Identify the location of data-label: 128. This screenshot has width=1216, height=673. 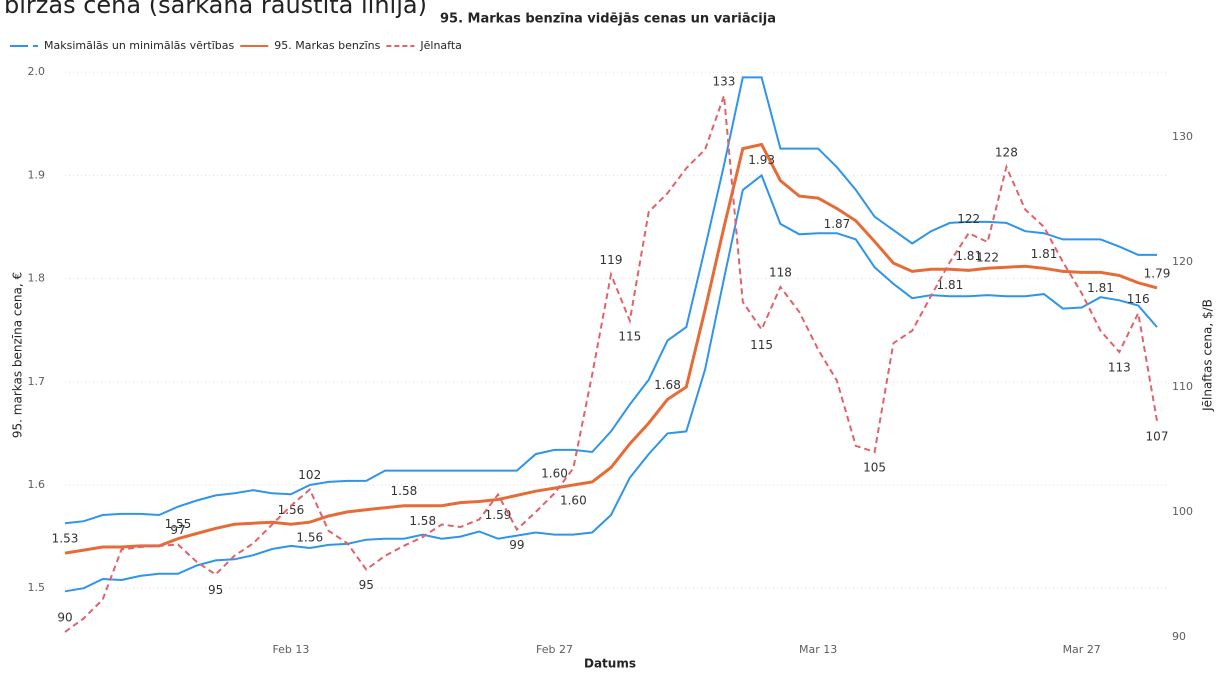
(1006, 153).